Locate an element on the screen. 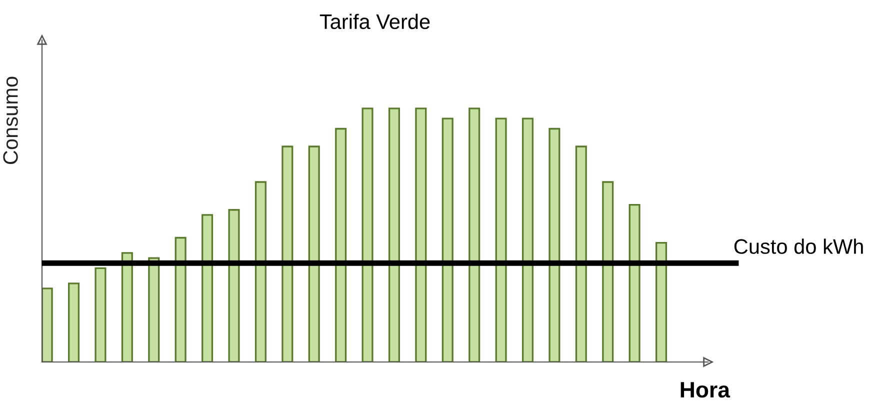 Image resolution: width=896 pixels, height=407 pixels. chart-title: Tarifa Verde is located at coordinates (375, 22).